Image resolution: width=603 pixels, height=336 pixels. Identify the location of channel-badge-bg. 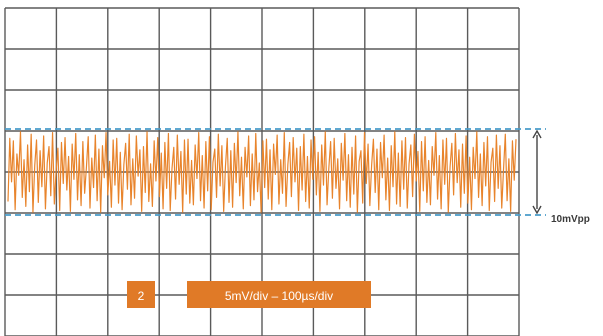
(141, 294).